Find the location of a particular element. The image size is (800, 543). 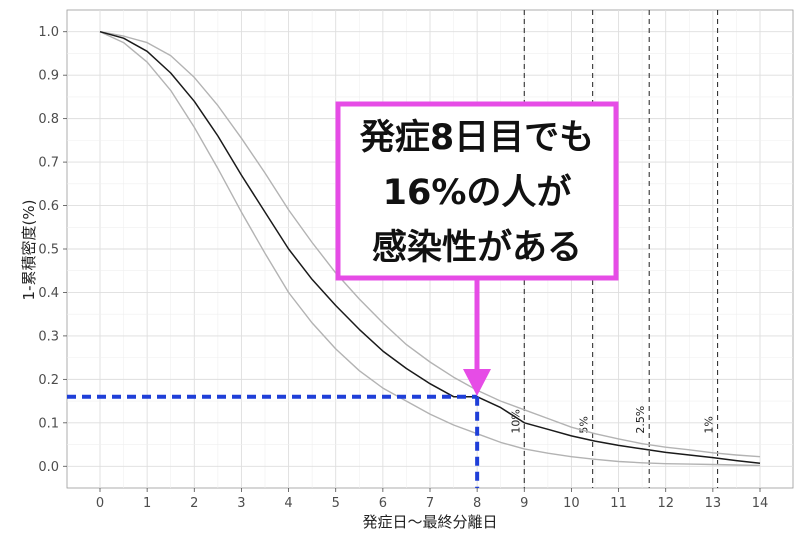

y-tick-label: 0.9 is located at coordinates (48, 76).